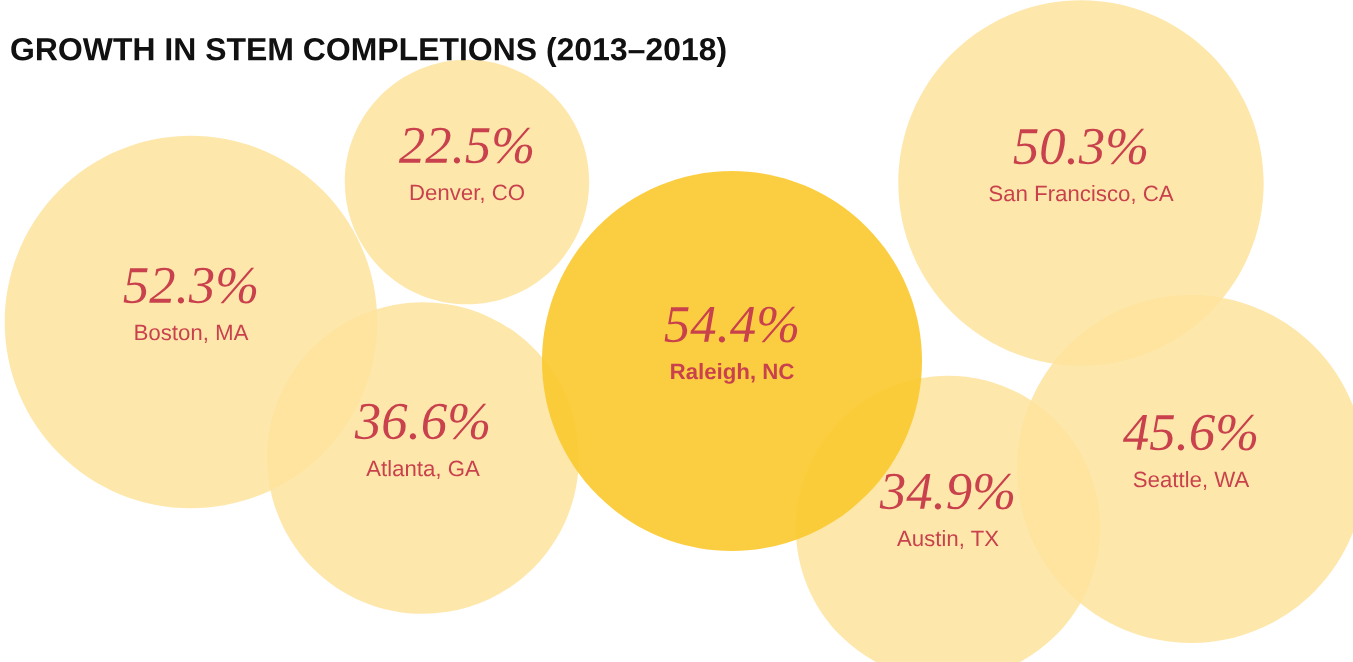 The width and height of the screenshot is (1353, 662). Describe the element at coordinates (192, 333) in the screenshot. I see `category-label: Boston, MA` at that location.